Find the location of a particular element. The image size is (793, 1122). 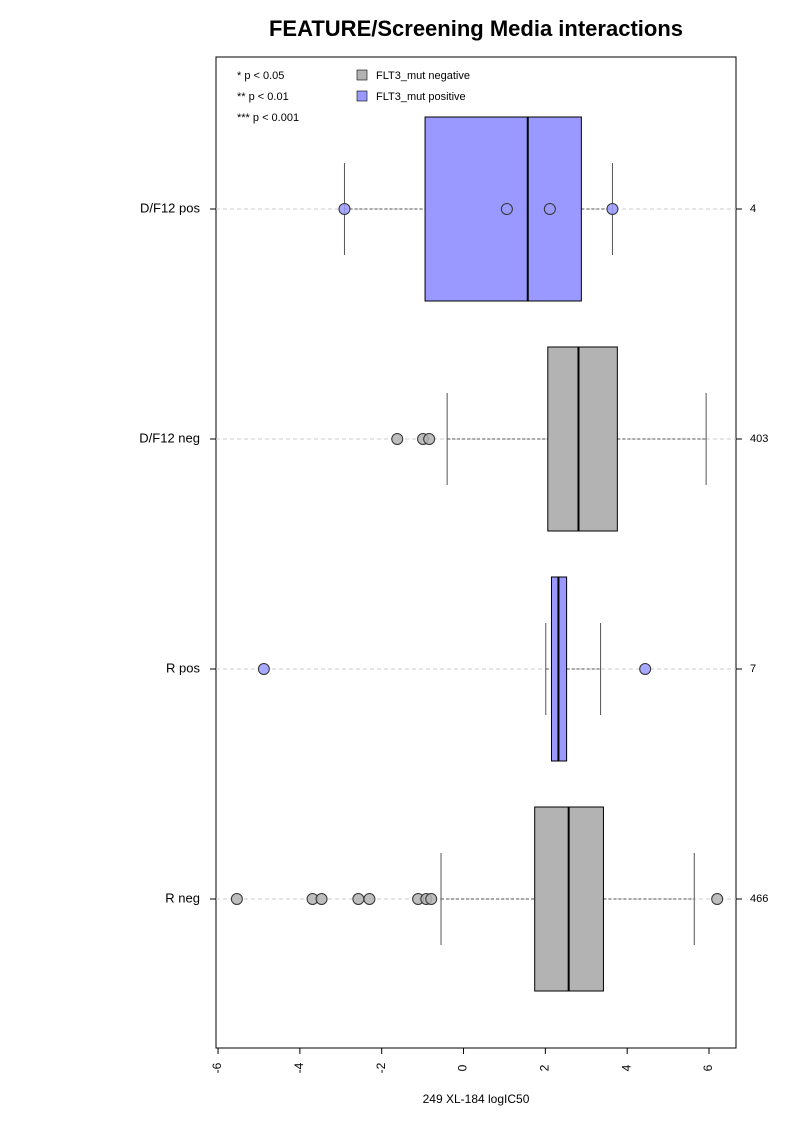

count-label: 403 is located at coordinates (759, 439).